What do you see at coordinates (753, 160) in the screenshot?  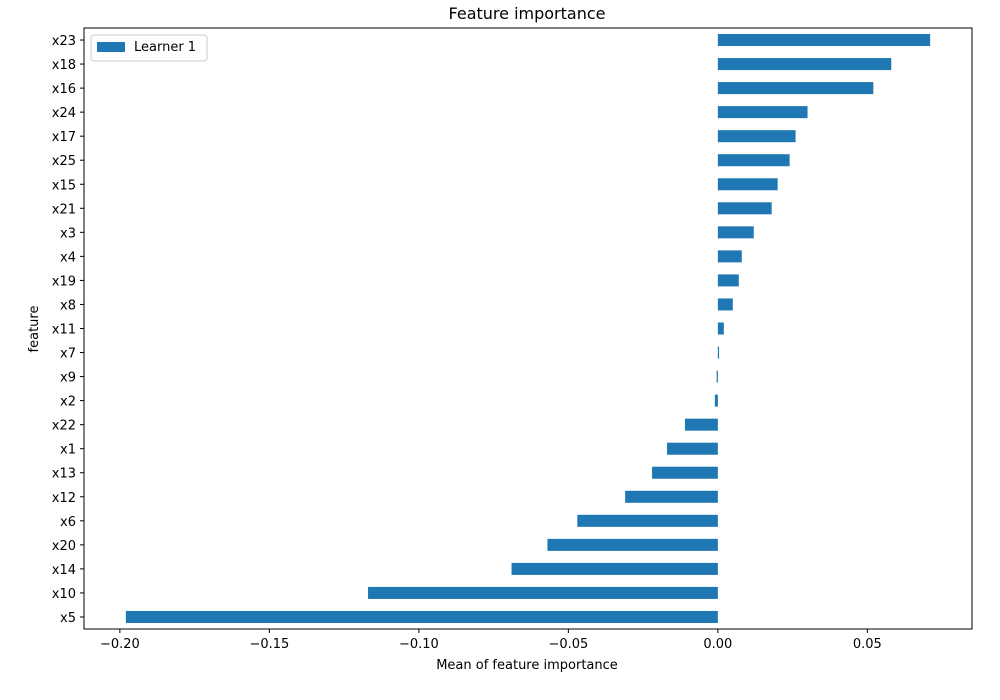 I see `bar-x25` at bounding box center [753, 160].